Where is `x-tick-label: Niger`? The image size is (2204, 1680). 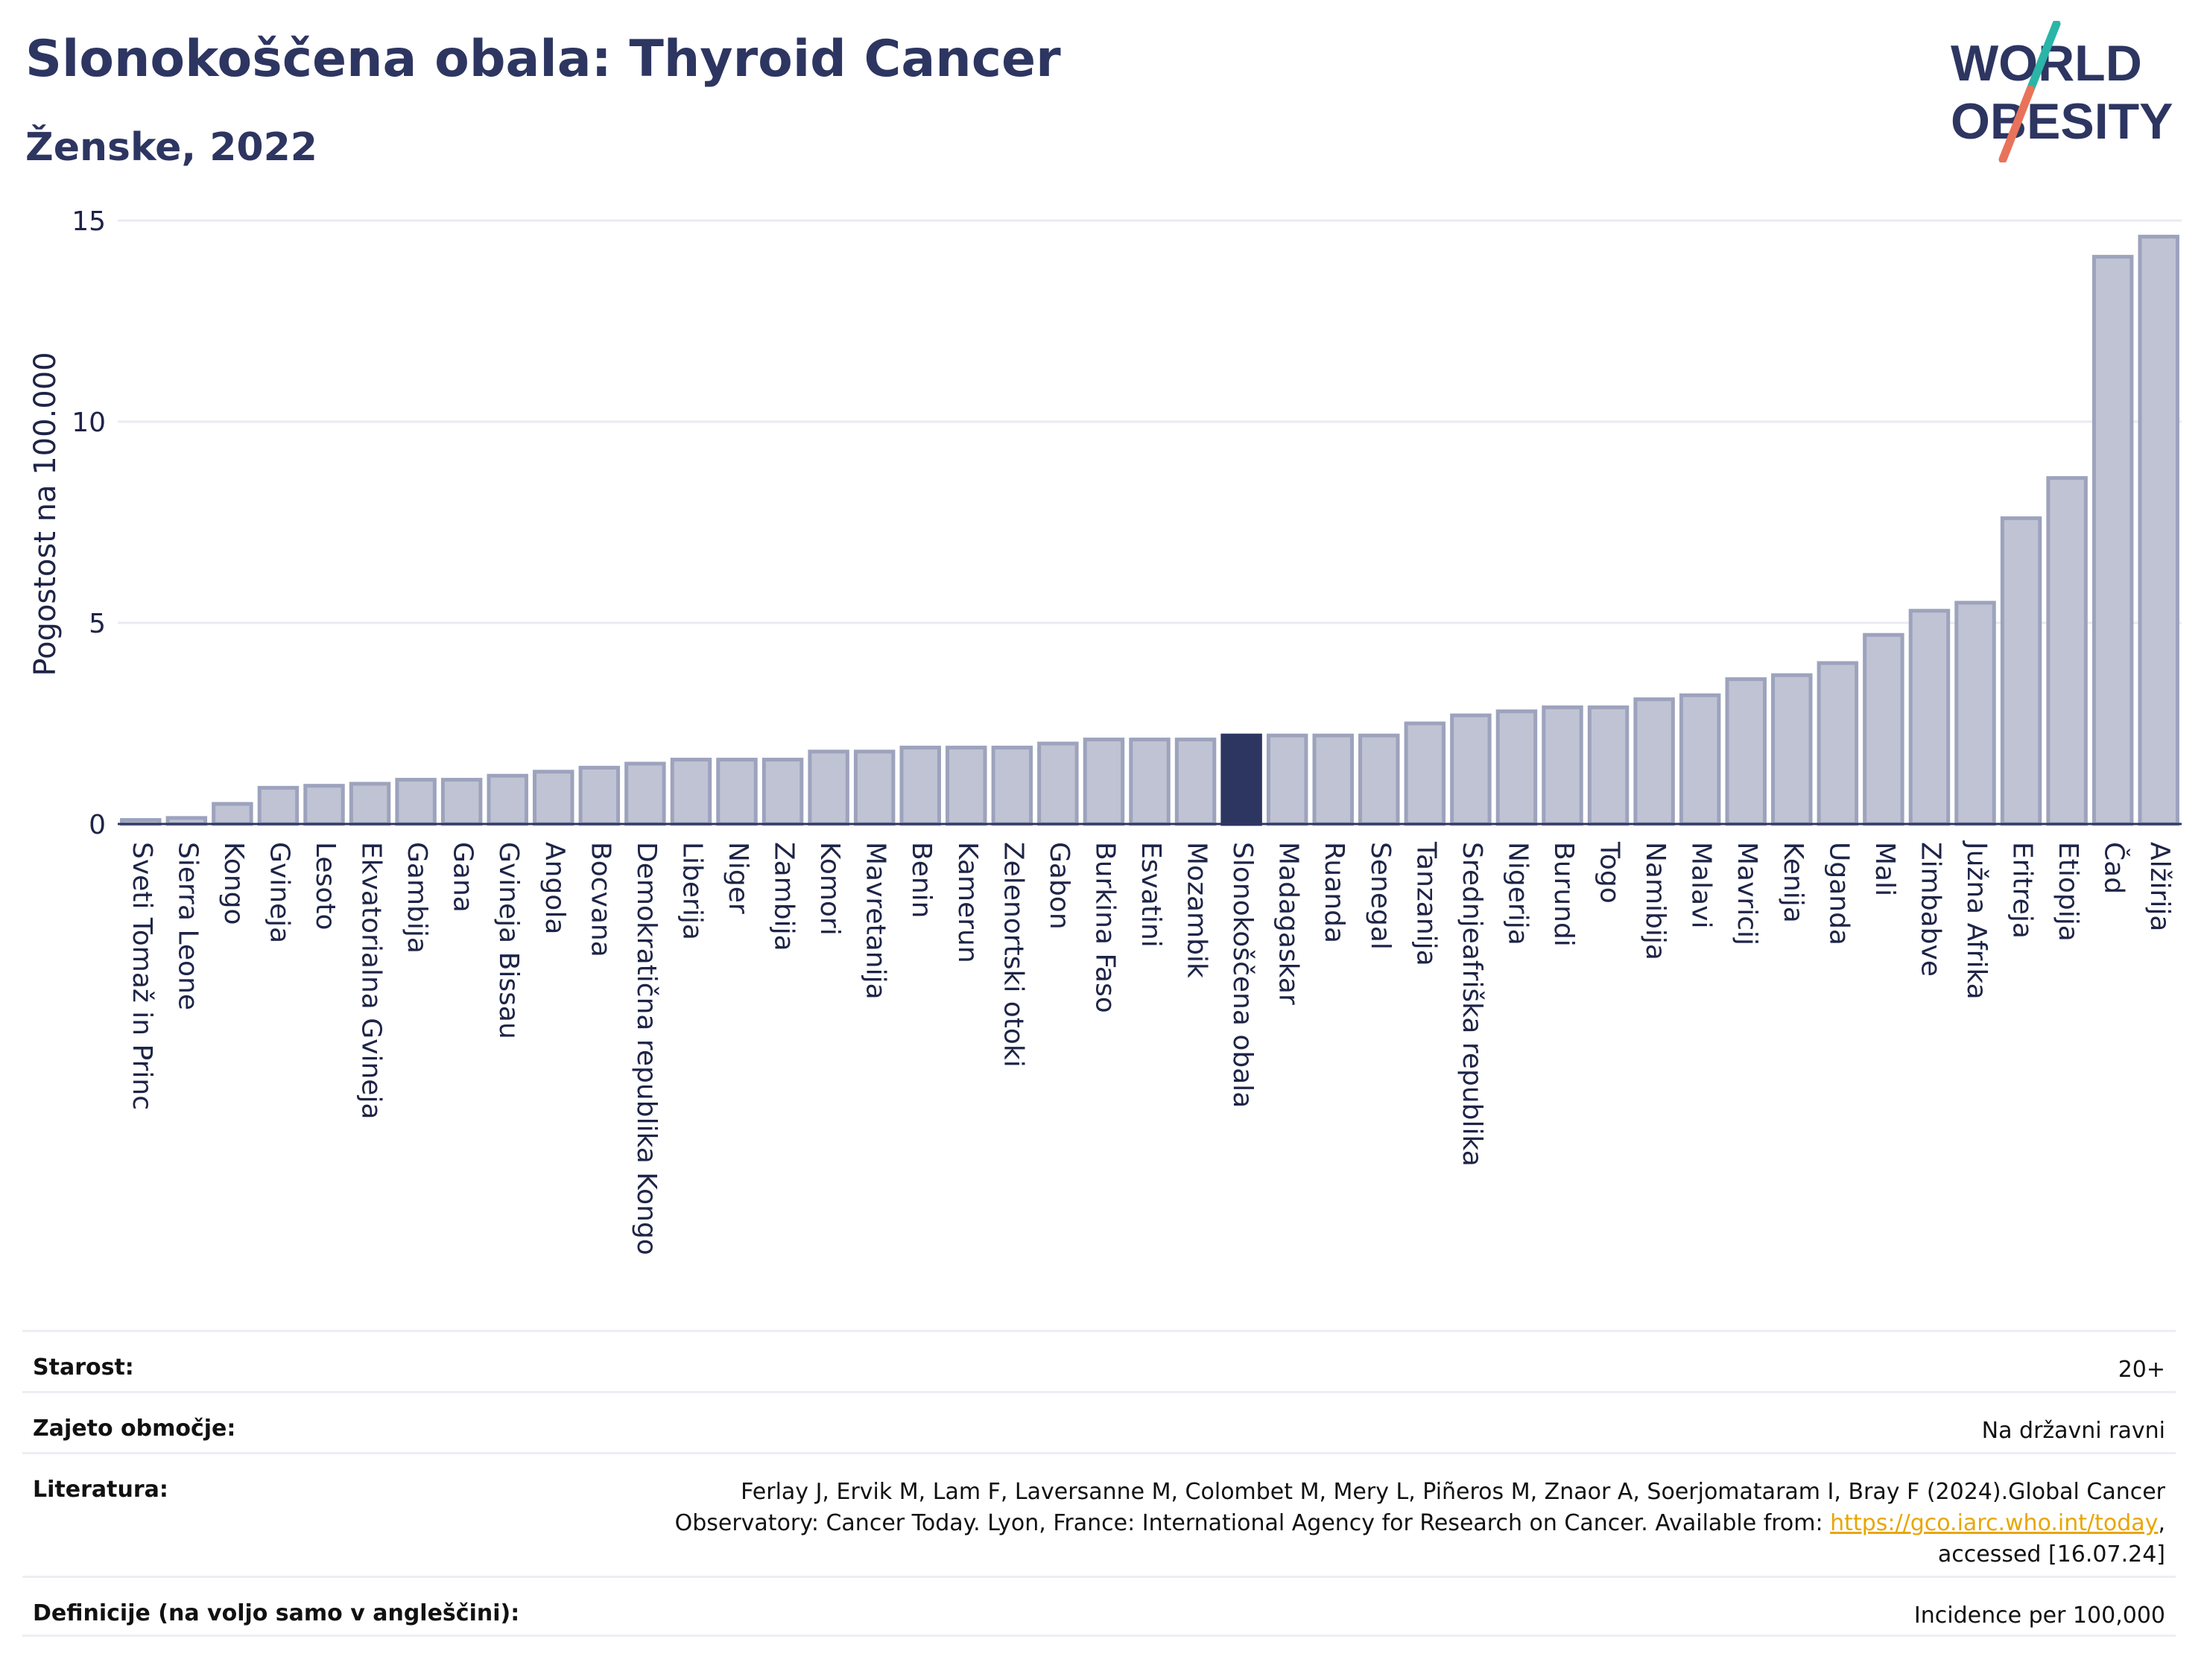
x-tick-label: Niger is located at coordinates (738, 878).